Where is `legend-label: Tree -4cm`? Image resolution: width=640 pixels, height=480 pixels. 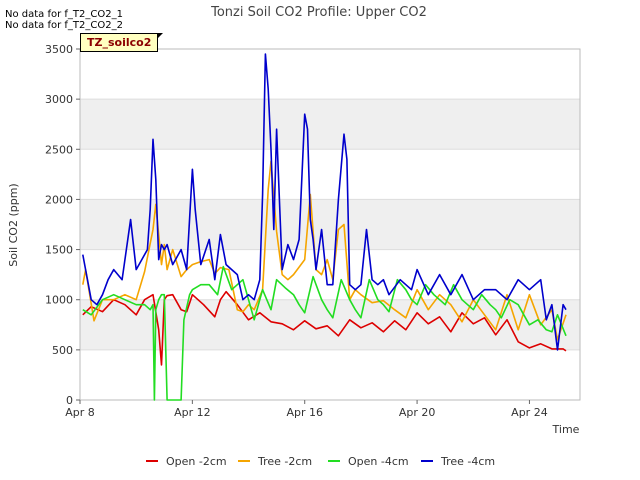
legend-label: Tree -4cm is located at coordinates (467, 461).